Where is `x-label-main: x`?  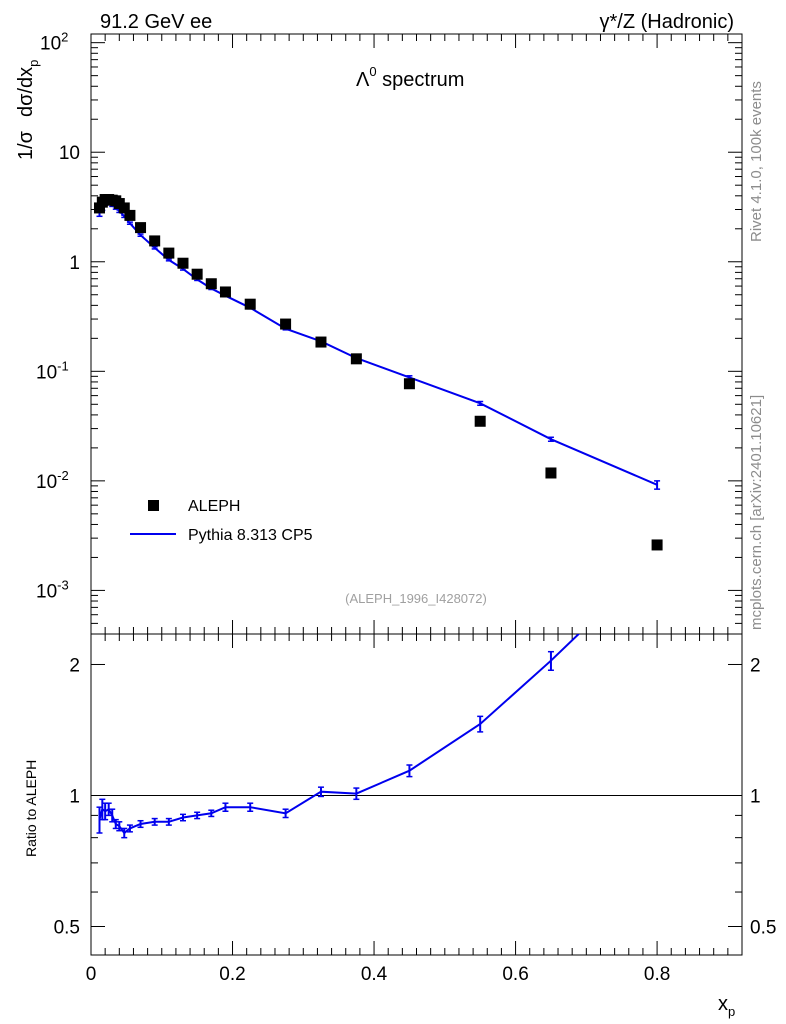
x-label-main: x is located at coordinates (723, 1004).